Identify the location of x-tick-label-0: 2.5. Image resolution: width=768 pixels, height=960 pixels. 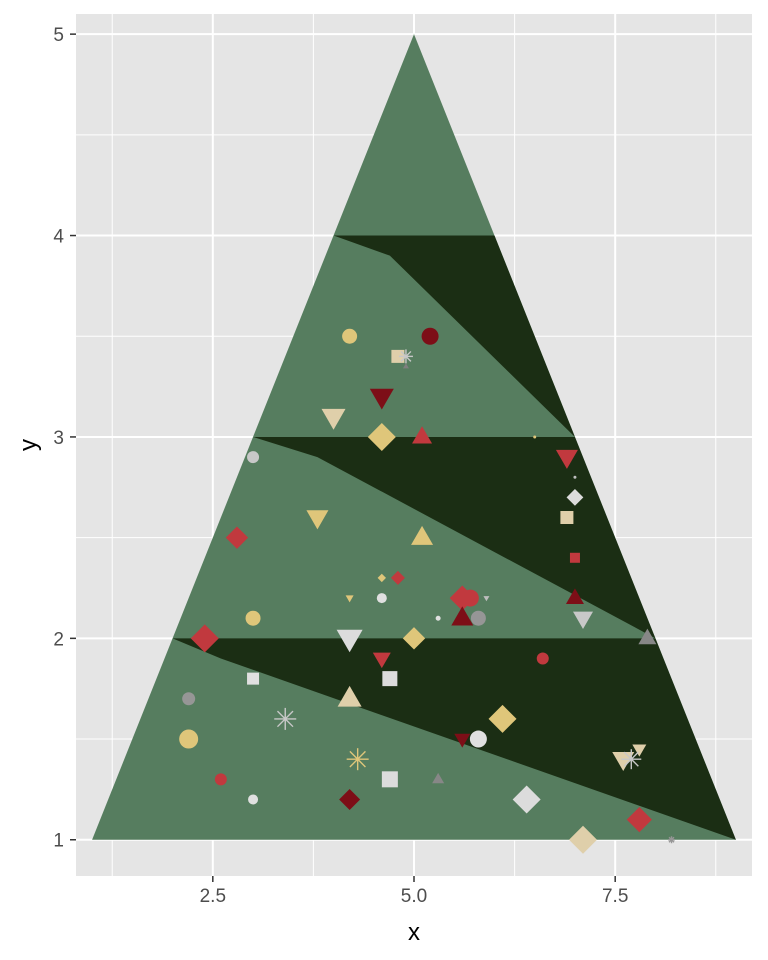
(213, 896).